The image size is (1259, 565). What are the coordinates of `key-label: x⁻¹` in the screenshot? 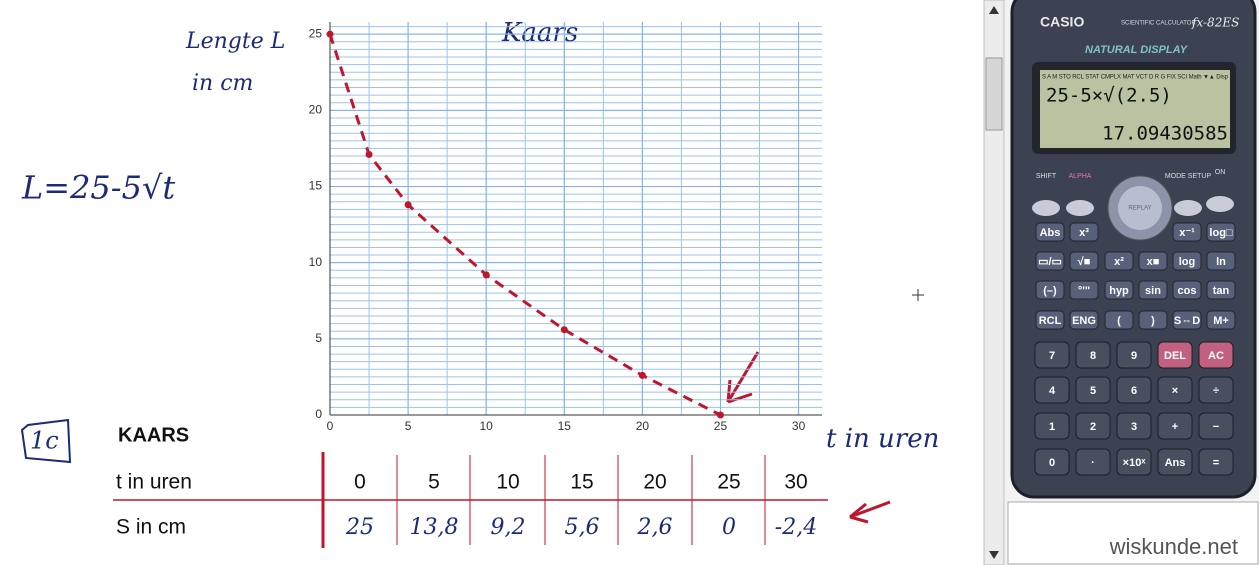 It's located at (1187, 233).